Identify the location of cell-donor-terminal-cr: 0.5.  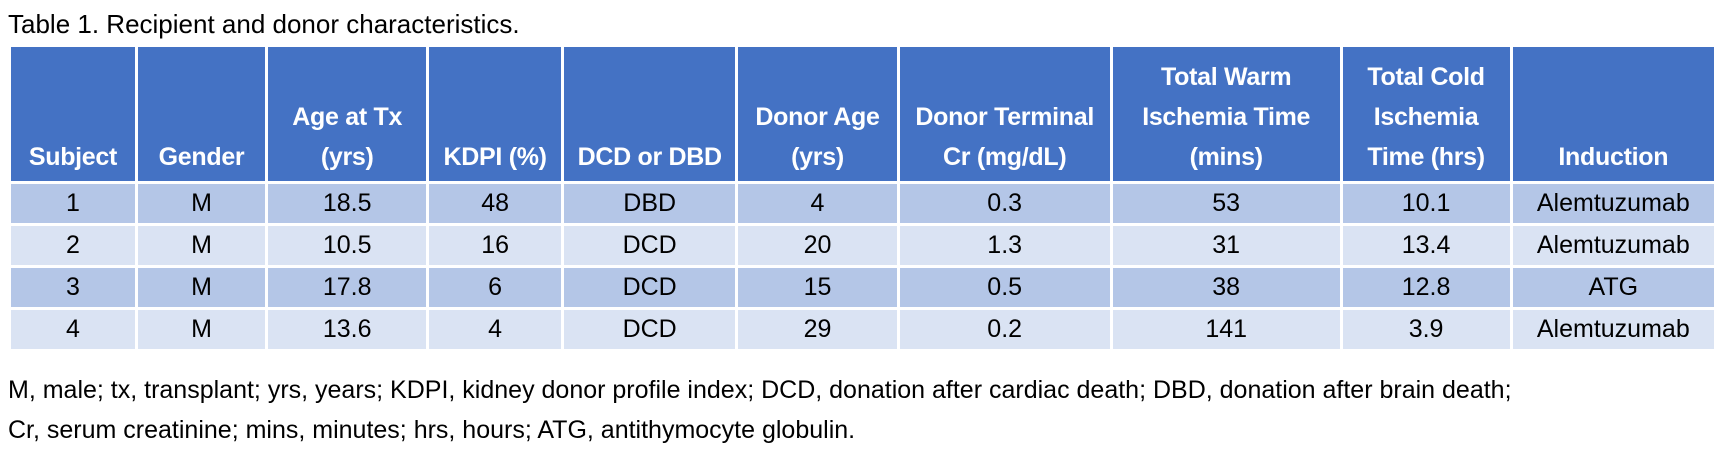
(1004, 287).